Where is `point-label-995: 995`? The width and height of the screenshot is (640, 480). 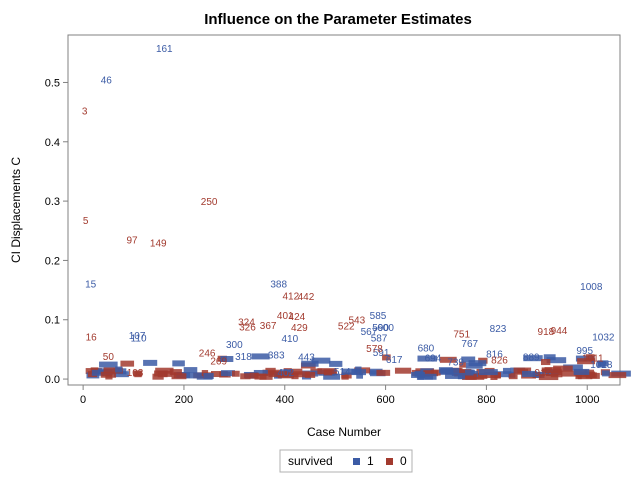 point-label-995: 995 is located at coordinates (584, 351).